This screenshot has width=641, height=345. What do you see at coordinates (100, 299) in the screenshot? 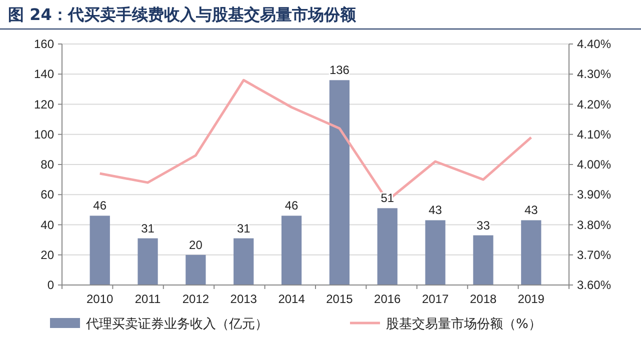
I see `x-tick-label: 2010` at bounding box center [100, 299].